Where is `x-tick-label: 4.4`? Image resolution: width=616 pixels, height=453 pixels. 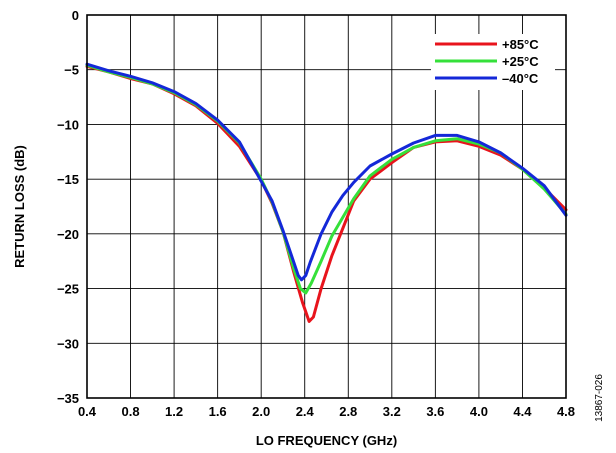
x-tick-label: 4.4 is located at coordinates (522, 411).